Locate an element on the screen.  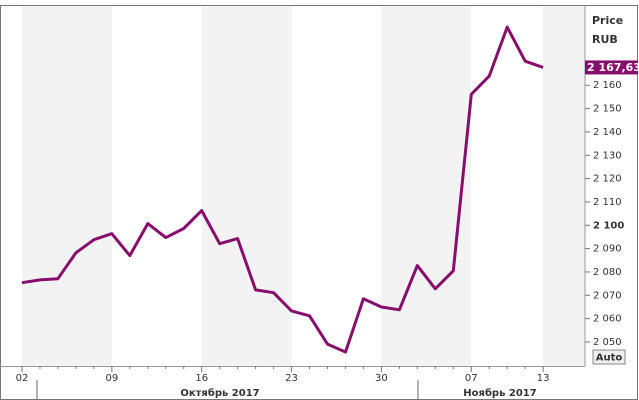
axis-title: Price is located at coordinates (607, 20).